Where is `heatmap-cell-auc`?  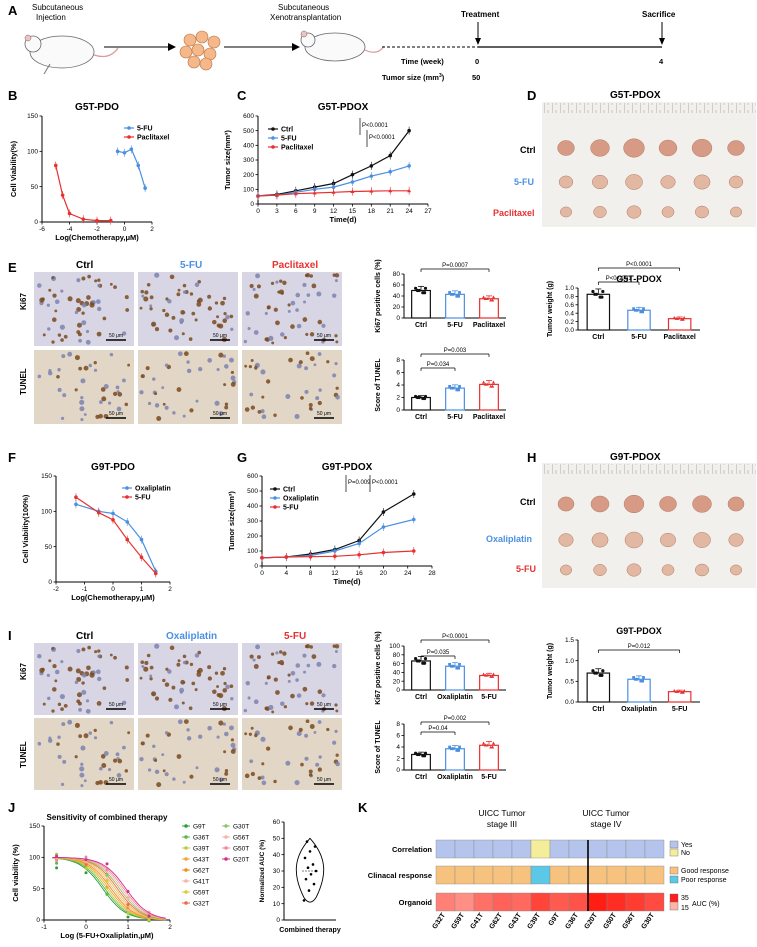 heatmap-cell-auc is located at coordinates (597, 902).